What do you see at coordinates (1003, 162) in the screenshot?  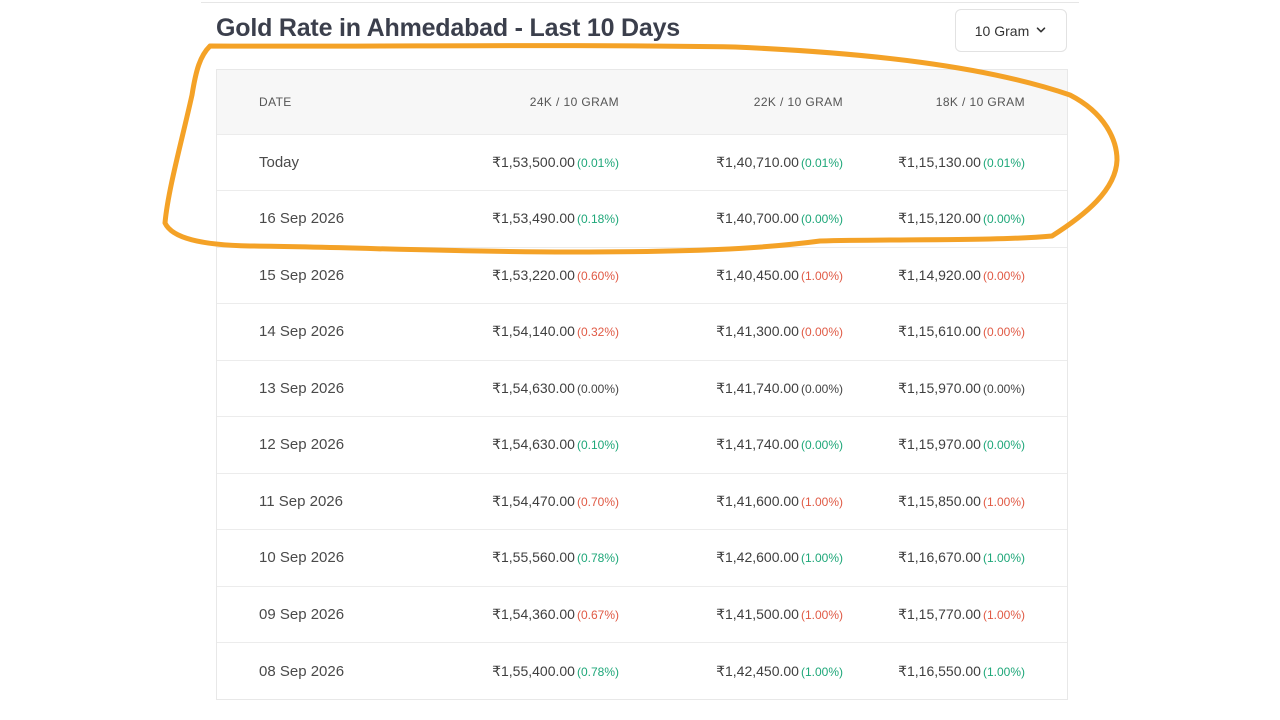 I see `rate-18k-change: (0.01%)` at bounding box center [1003, 162].